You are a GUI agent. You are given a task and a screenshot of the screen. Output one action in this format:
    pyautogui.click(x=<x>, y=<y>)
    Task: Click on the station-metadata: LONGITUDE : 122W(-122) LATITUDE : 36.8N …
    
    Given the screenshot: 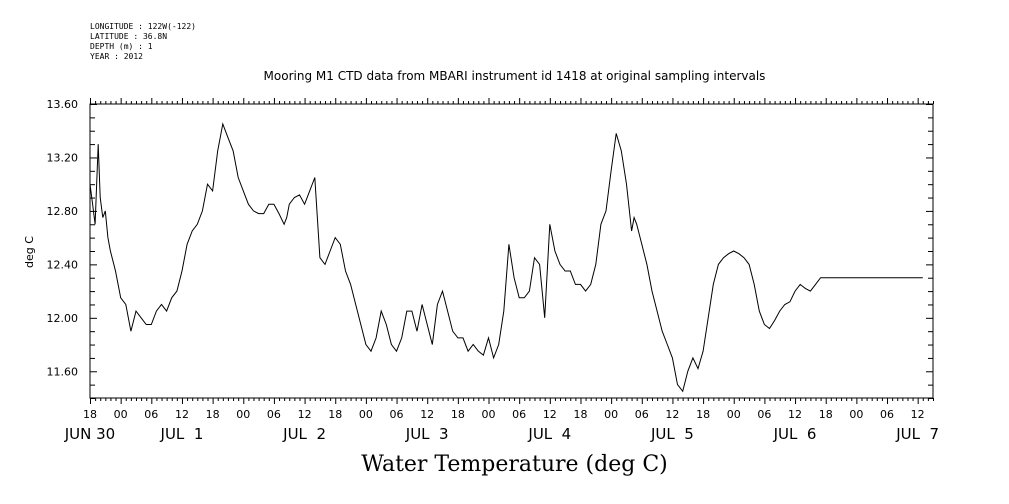 What is the action you would take?
    pyautogui.click(x=143, y=42)
    